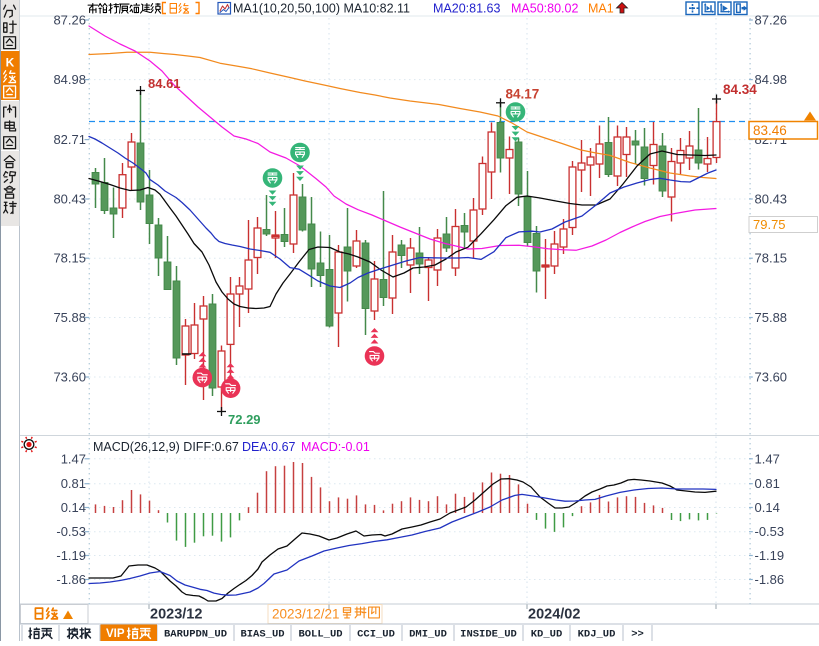  What do you see at coordinates (466, 9) in the screenshot?
I see `svg-text: MA20:81.63` at bounding box center [466, 9].